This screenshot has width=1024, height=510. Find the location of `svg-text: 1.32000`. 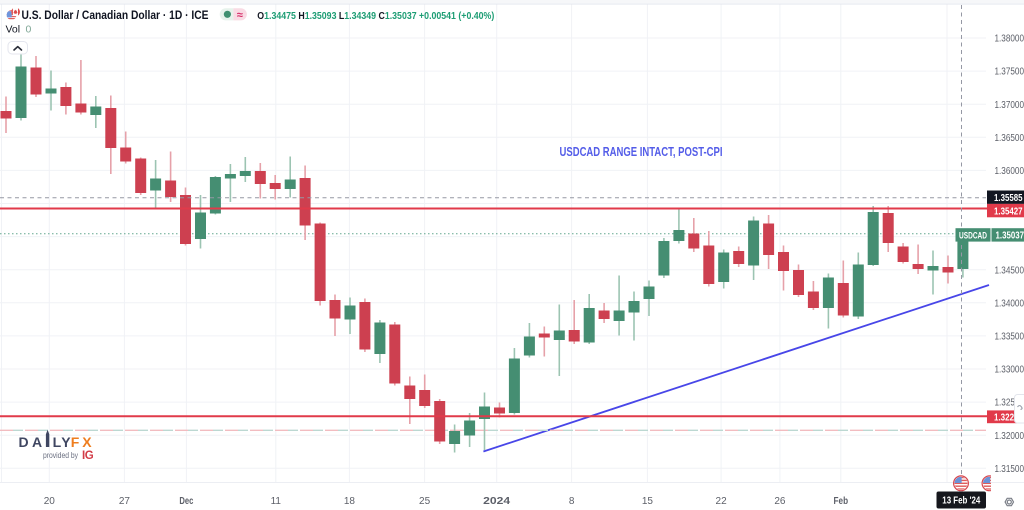

svg-text: 1.32000 is located at coordinates (1009, 436).